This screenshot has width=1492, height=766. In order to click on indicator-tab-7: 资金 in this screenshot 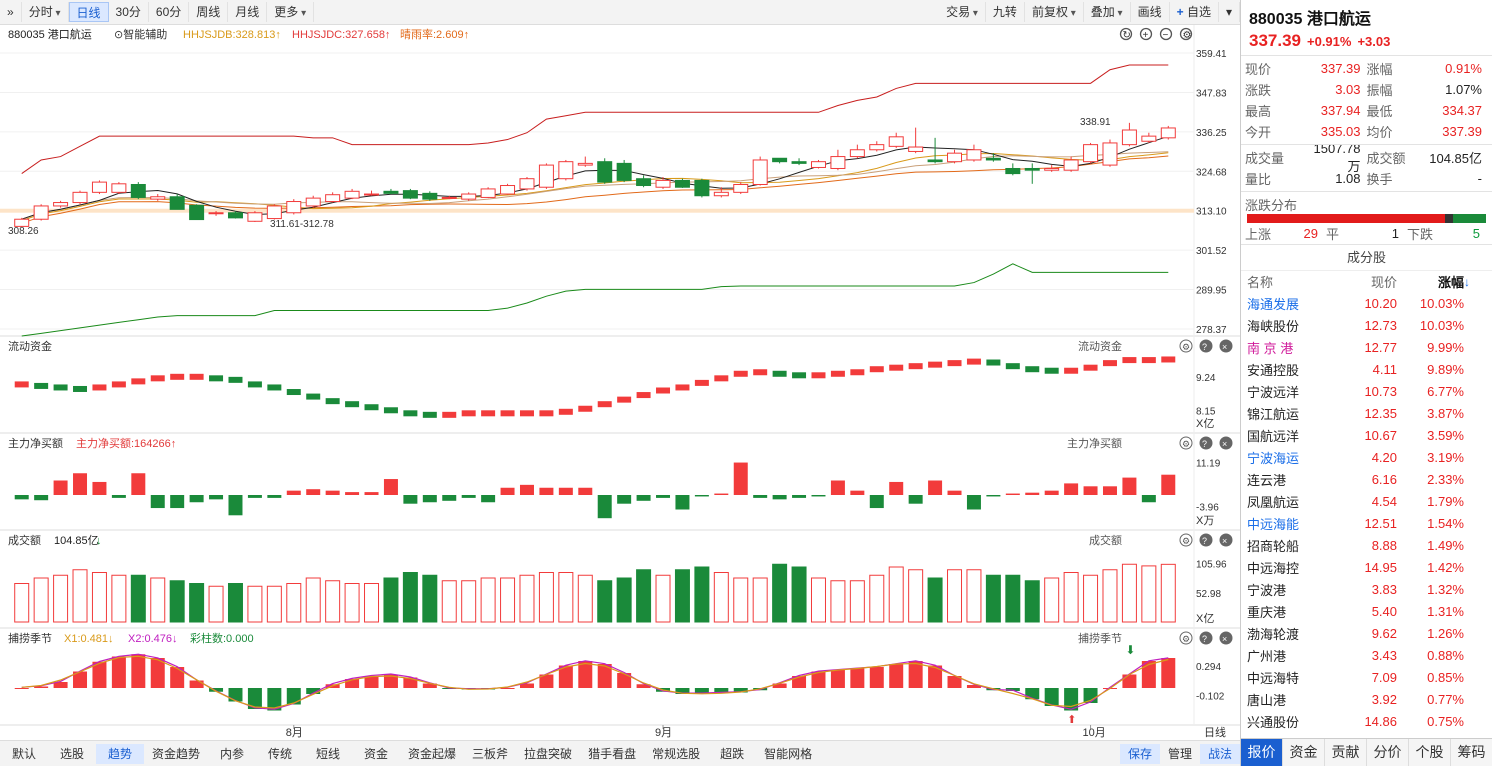, I will do `click(376, 753)`.